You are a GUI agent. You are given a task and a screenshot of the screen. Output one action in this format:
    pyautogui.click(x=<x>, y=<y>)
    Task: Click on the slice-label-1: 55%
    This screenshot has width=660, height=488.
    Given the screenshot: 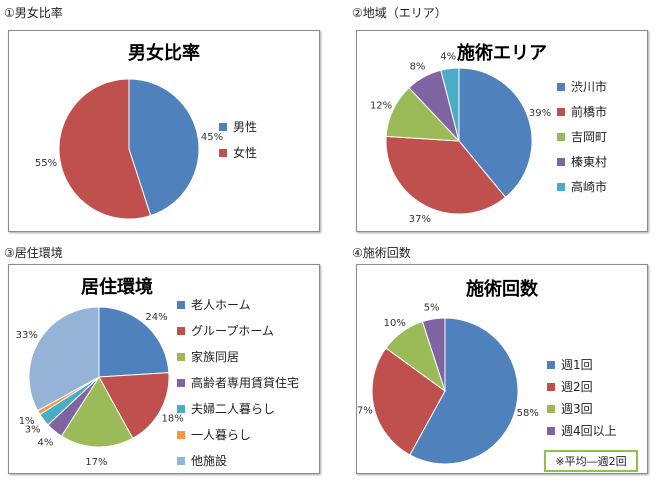 What is the action you would take?
    pyautogui.click(x=46, y=163)
    